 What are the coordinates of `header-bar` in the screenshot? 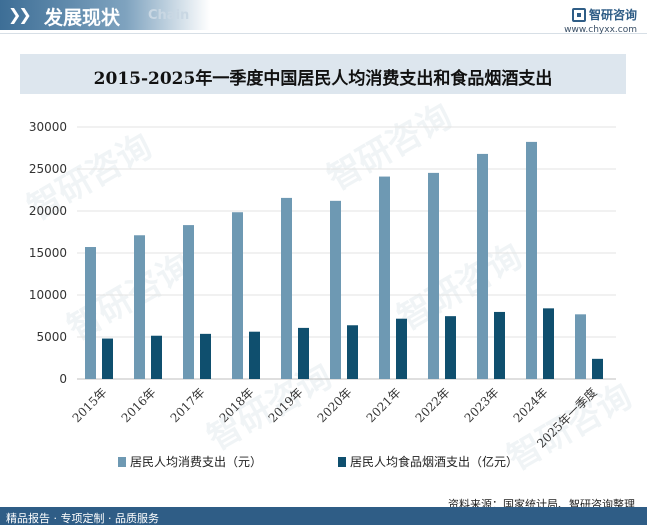 It's located at (105, 15).